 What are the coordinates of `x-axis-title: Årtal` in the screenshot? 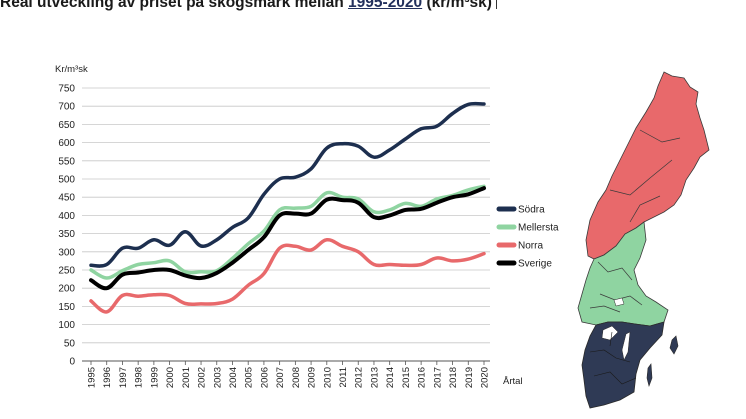 It's located at (513, 381).